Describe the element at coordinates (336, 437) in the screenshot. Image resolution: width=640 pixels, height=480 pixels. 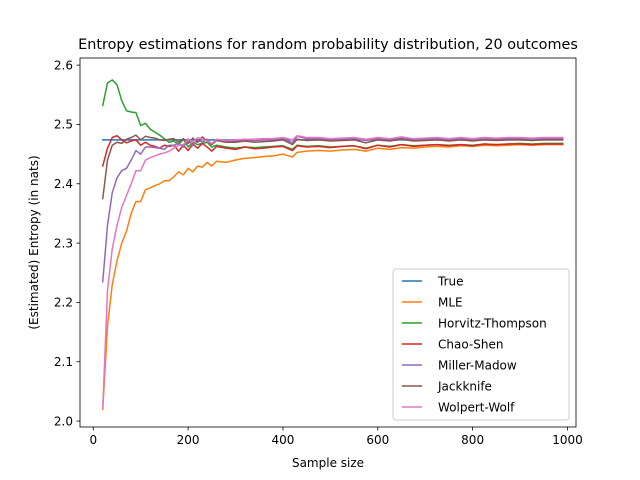
I see `x-axis: 0 200 400 600 800 1000` at that location.